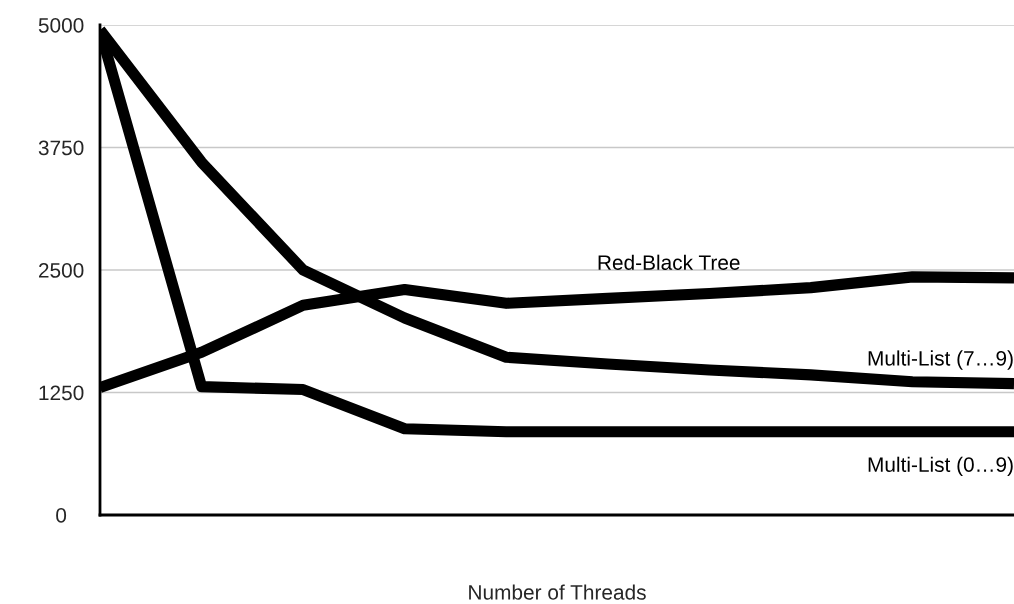  Describe the element at coordinates (61, 148) in the screenshot. I see `y-tick-label: 3750` at that location.